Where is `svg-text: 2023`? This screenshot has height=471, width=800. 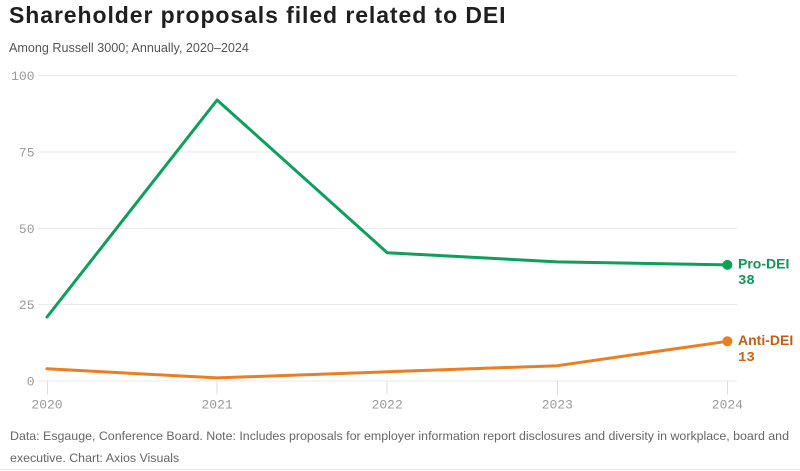
svg-text: 2023 is located at coordinates (557, 405).